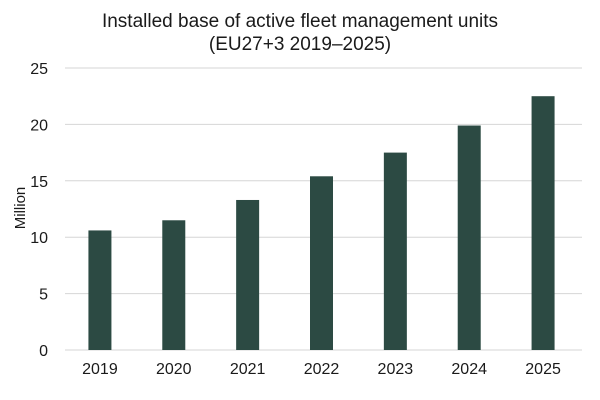  I want to click on bar-2020, so click(174, 285).